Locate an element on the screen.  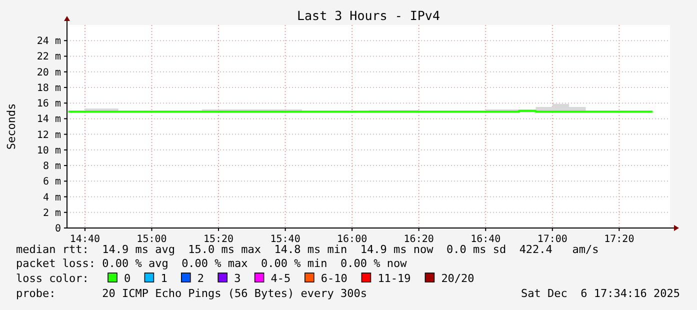
legend-label: 4-5 is located at coordinates (280, 278).